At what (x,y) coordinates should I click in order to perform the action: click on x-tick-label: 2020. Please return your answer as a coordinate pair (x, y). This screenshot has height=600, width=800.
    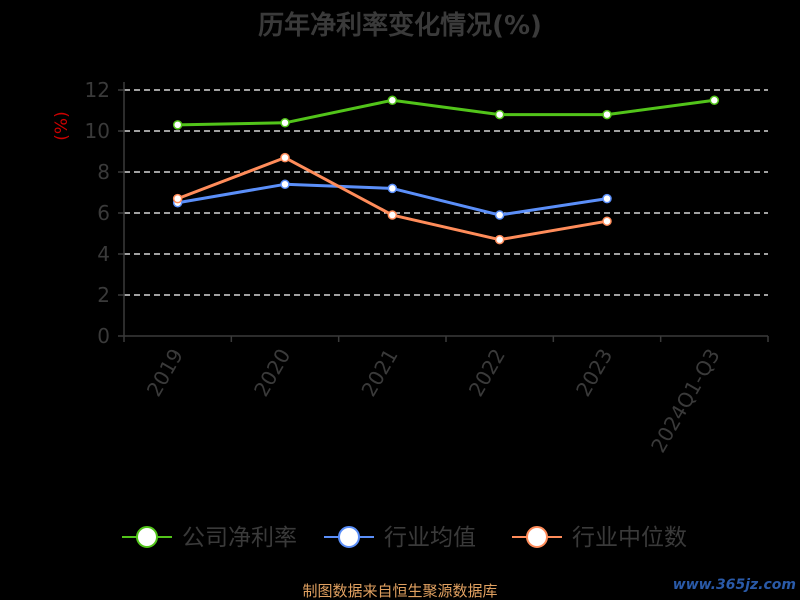
    Looking at the image, I should click on (272, 373).